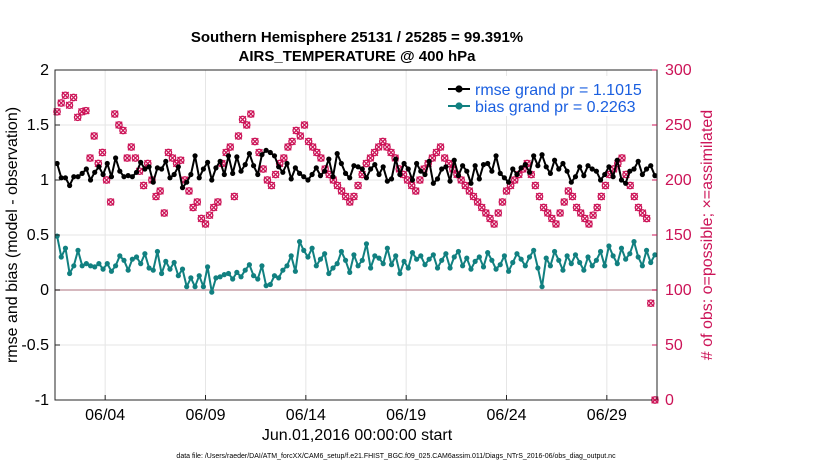  I want to click on y-ticks-left: -1 -0.5 0 0.5 1 1.5 2, so click(40, 235).